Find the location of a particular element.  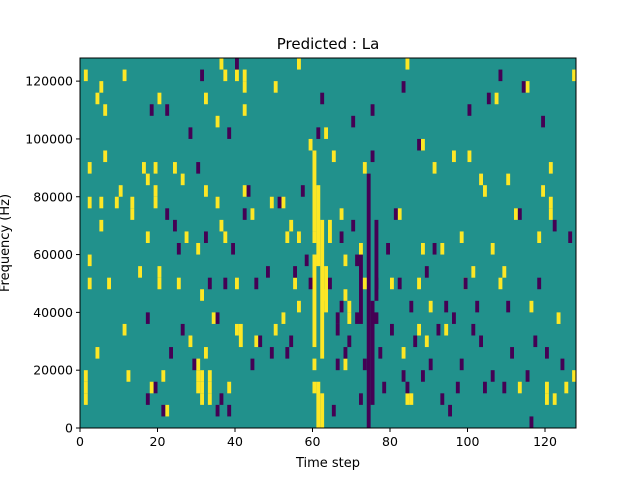

x-tick-label: 20 is located at coordinates (158, 441).